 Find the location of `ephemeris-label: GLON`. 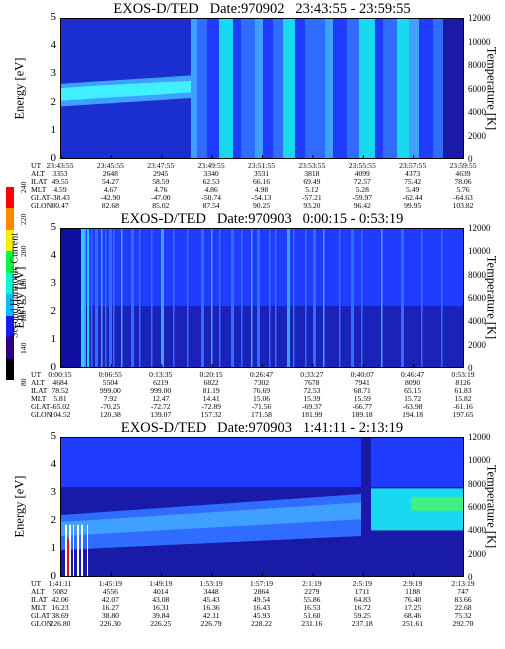

ephemeris-label: GLON is located at coordinates (42, 205).